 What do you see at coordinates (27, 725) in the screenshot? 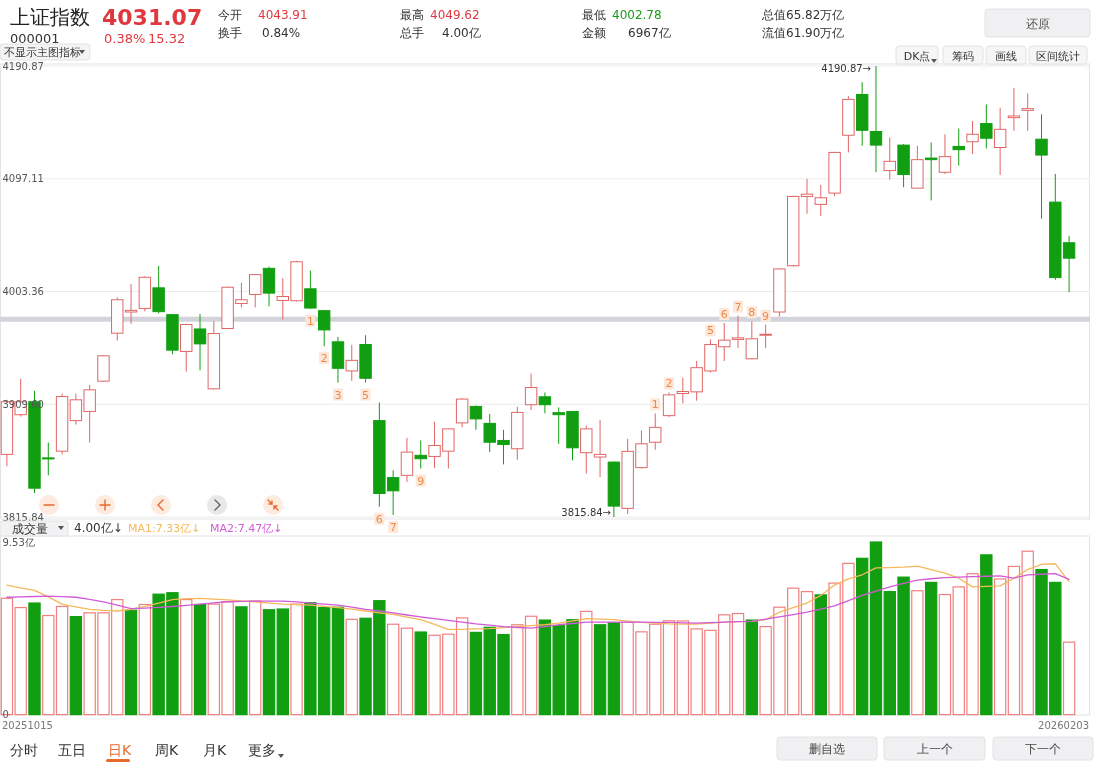
I see `text: 20251015` at bounding box center [27, 725].